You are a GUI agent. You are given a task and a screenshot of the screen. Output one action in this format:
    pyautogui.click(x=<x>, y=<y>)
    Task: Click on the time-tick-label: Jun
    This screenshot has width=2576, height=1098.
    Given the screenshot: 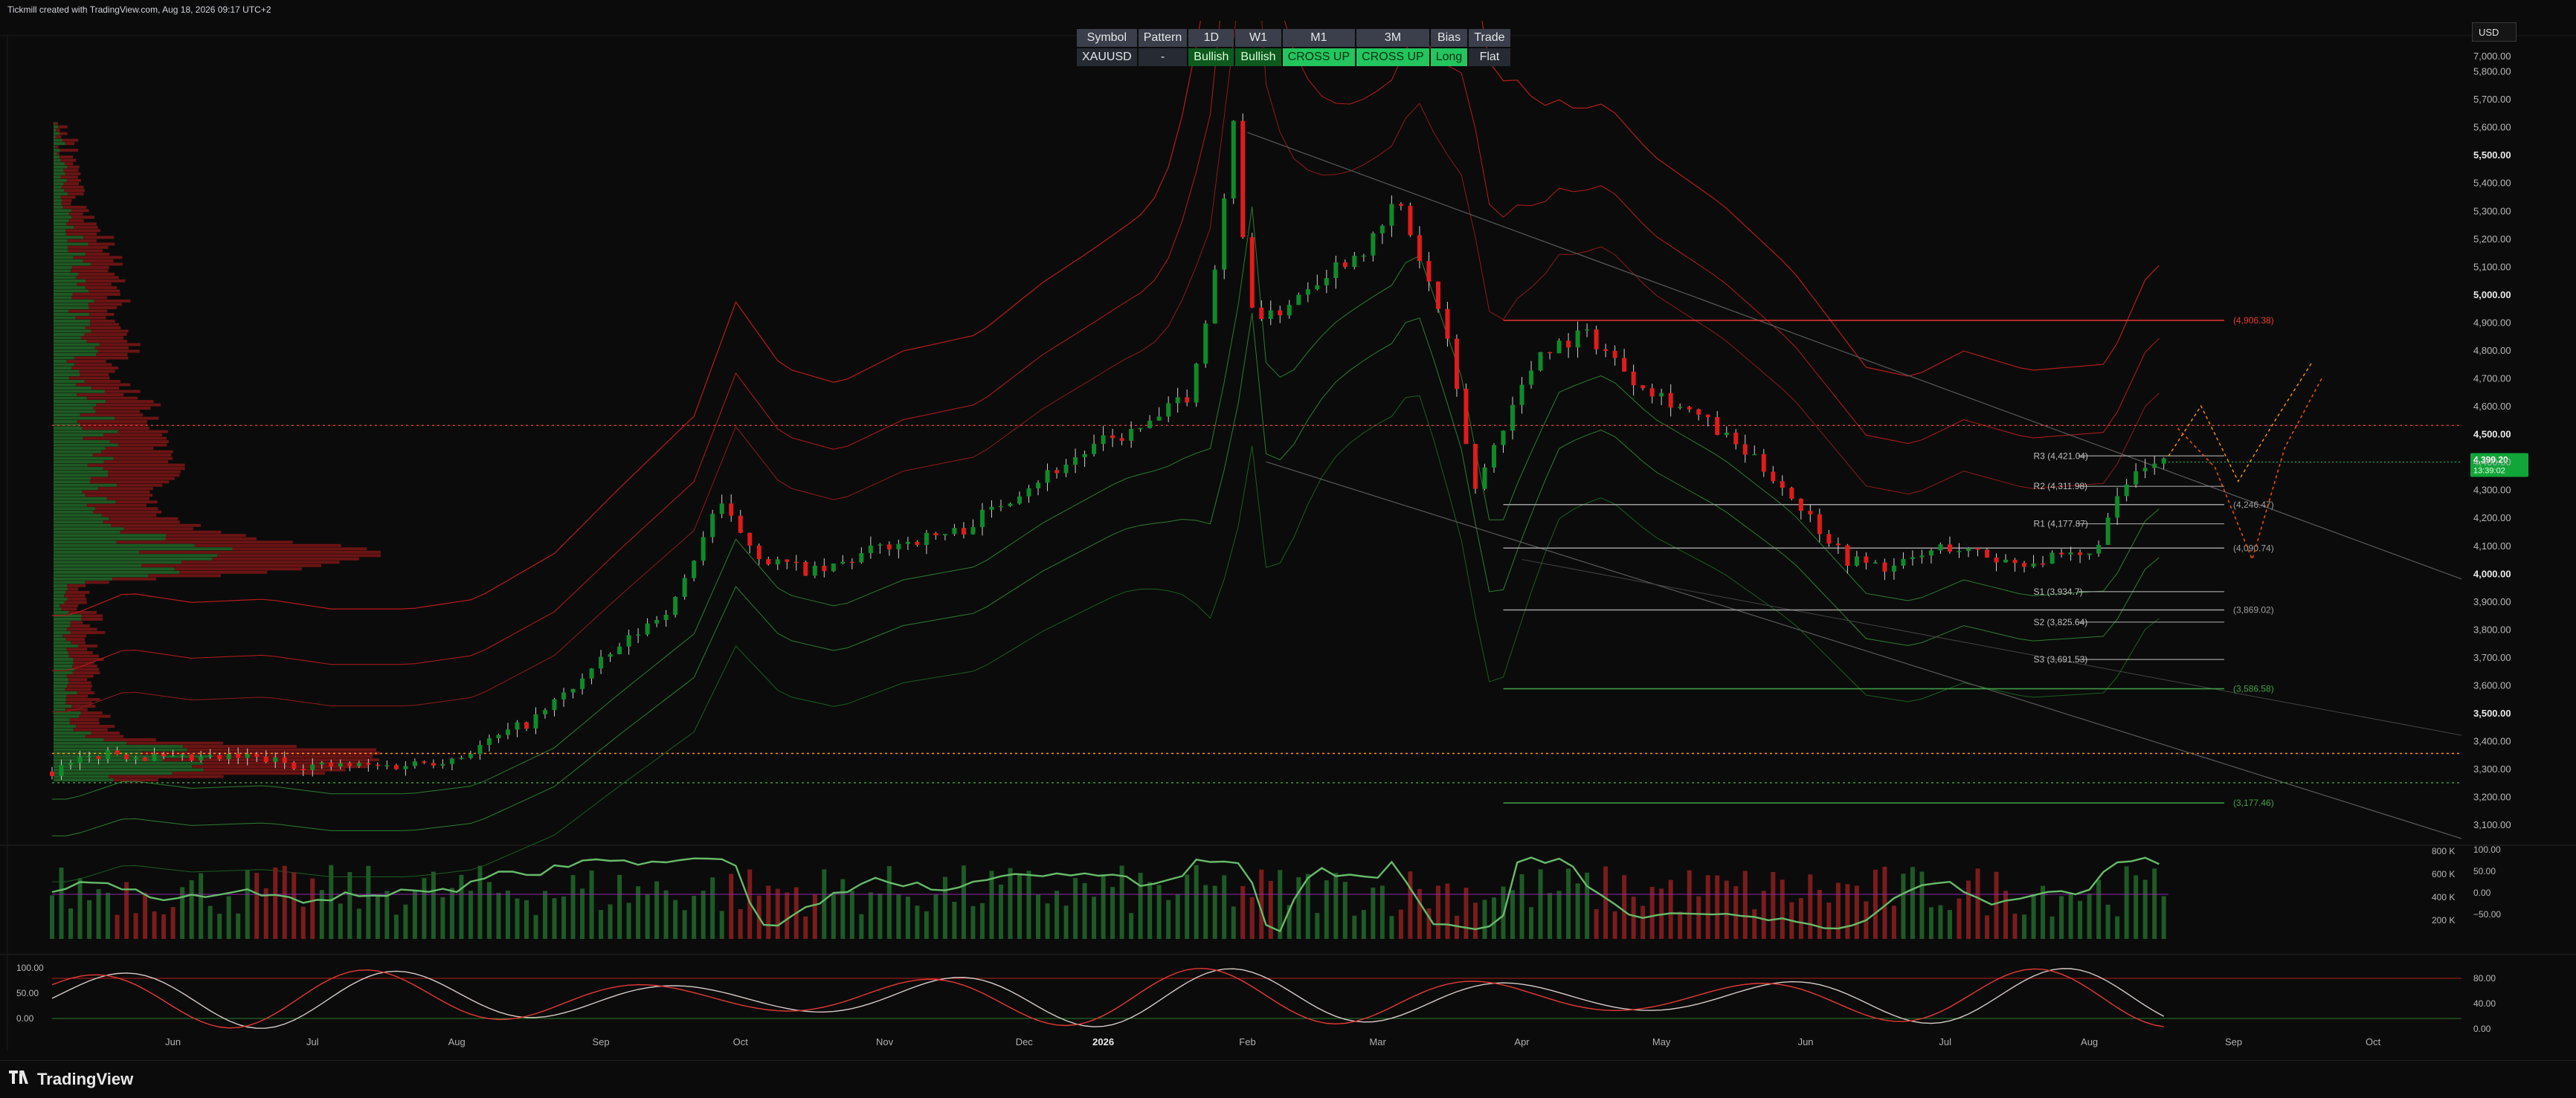 What is the action you would take?
    pyautogui.click(x=1806, y=1041)
    